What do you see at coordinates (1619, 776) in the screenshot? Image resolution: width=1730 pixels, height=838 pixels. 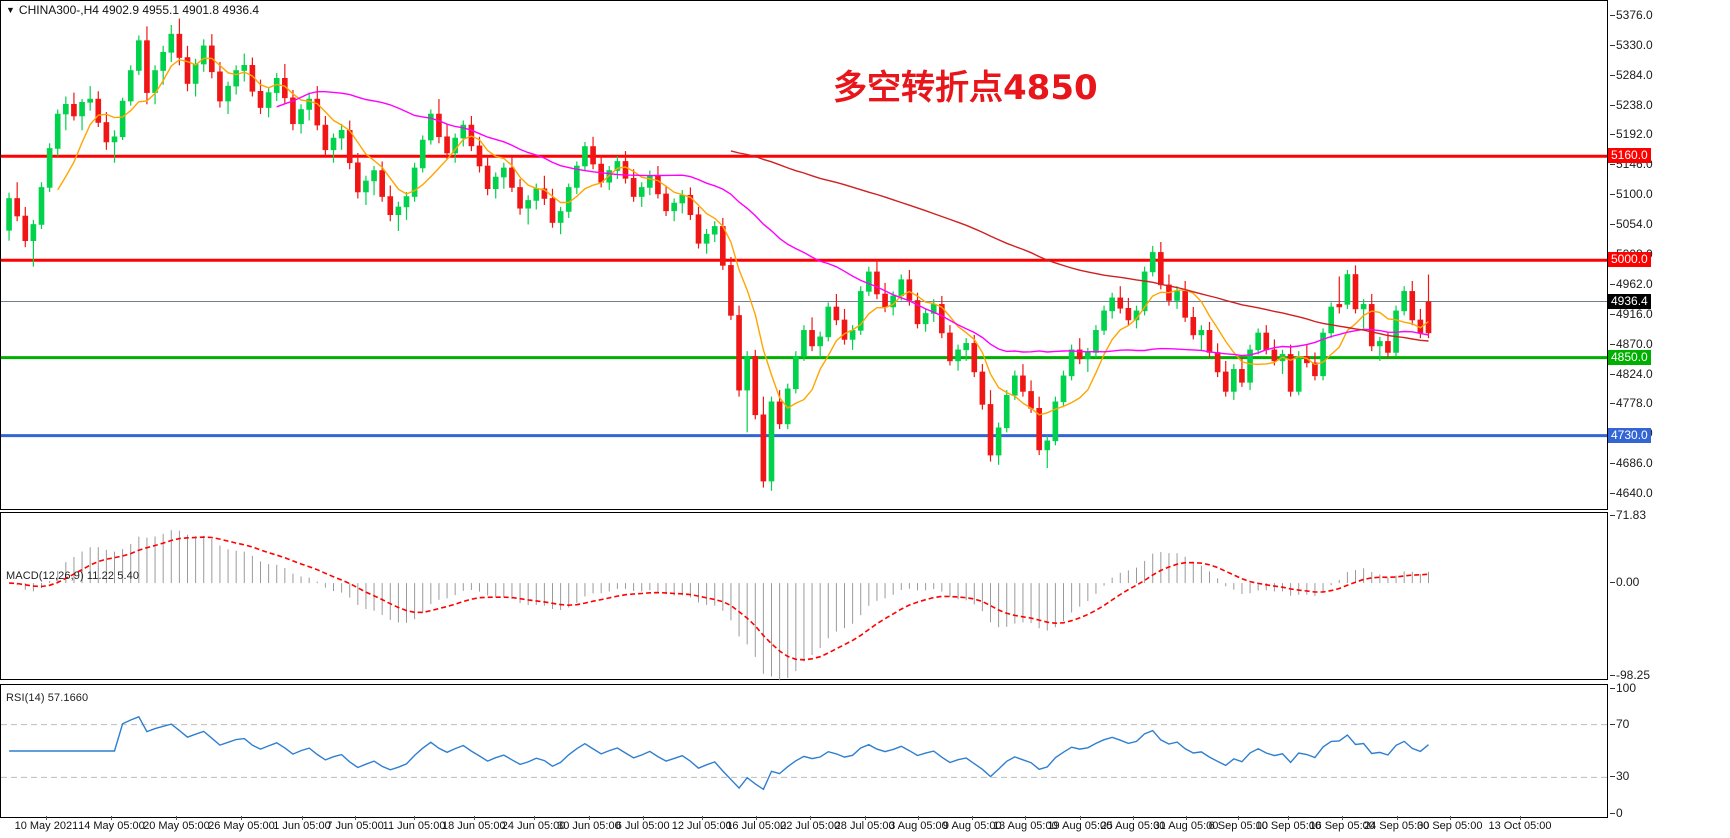 I see `rsi-tick-30: 30` at bounding box center [1619, 776].